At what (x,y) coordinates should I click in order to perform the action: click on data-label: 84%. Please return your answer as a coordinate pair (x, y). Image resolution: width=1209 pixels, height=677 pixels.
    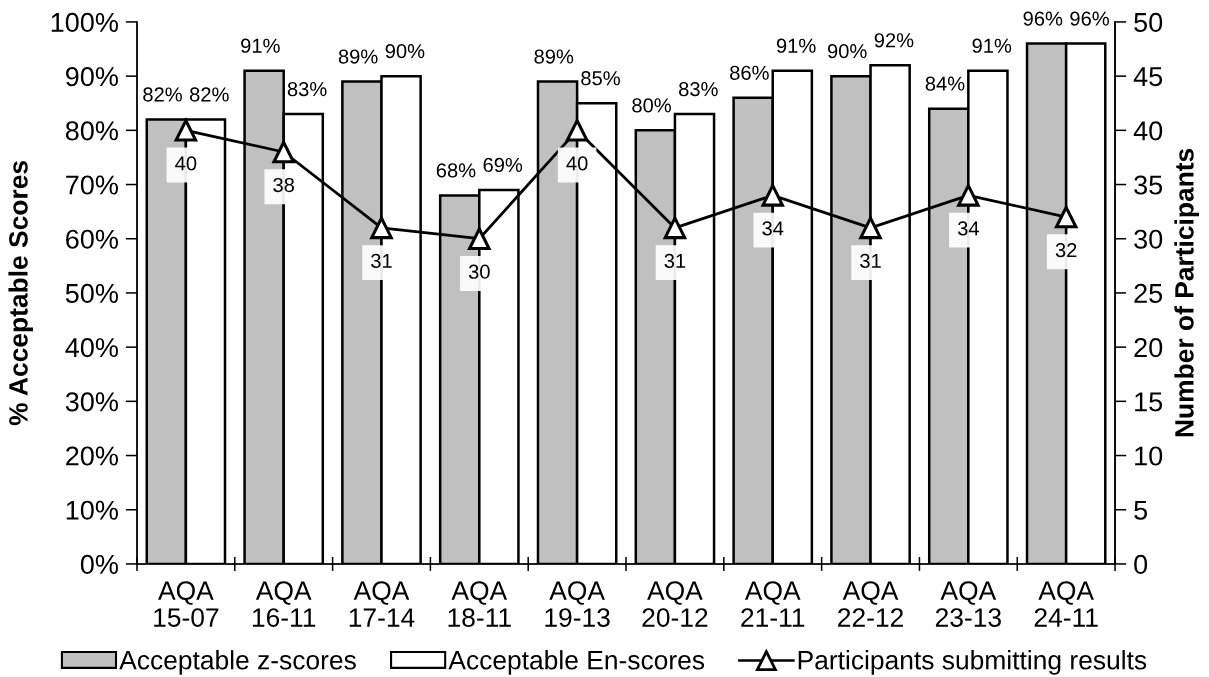
    Looking at the image, I should click on (945, 83).